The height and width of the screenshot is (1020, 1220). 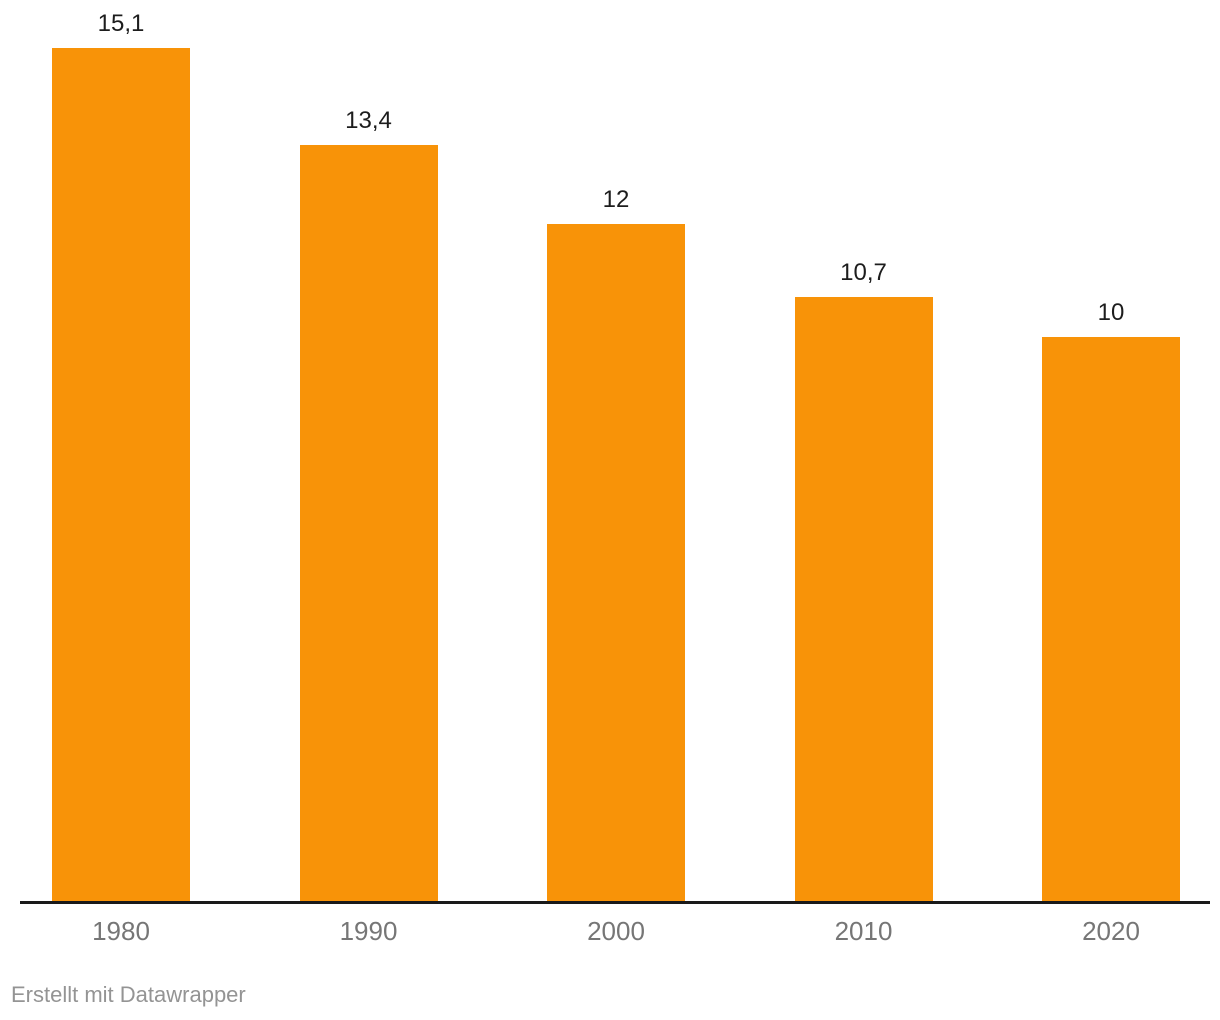 What do you see at coordinates (368, 931) in the screenshot?
I see `x-tick-label: 1990` at bounding box center [368, 931].